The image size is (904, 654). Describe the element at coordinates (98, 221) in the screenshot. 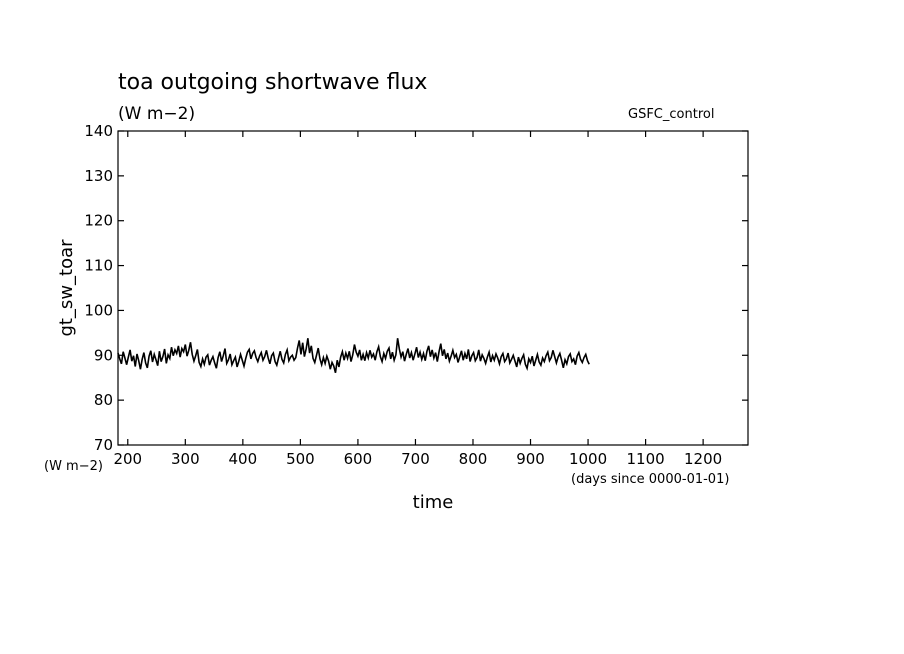

I see `y-tick-label: 120` at that location.